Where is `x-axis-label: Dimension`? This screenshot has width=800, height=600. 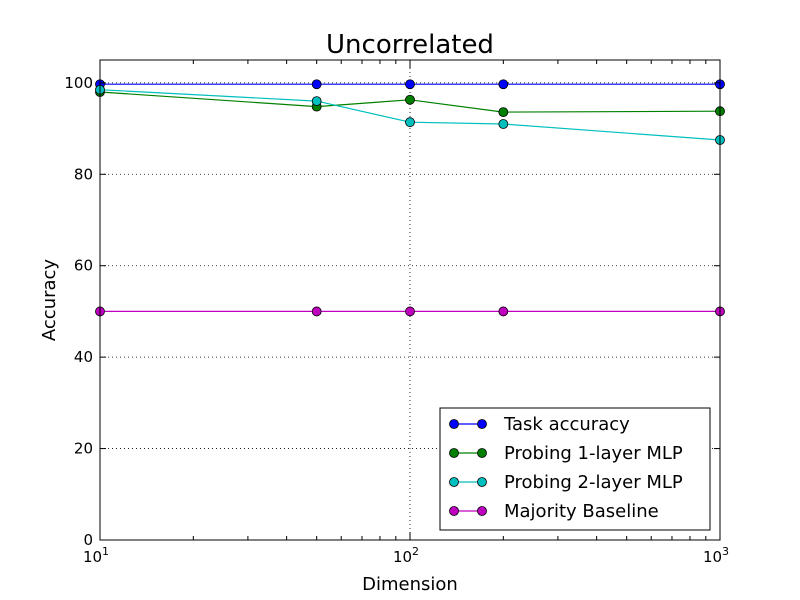
x-axis-label: Dimension is located at coordinates (410, 584).